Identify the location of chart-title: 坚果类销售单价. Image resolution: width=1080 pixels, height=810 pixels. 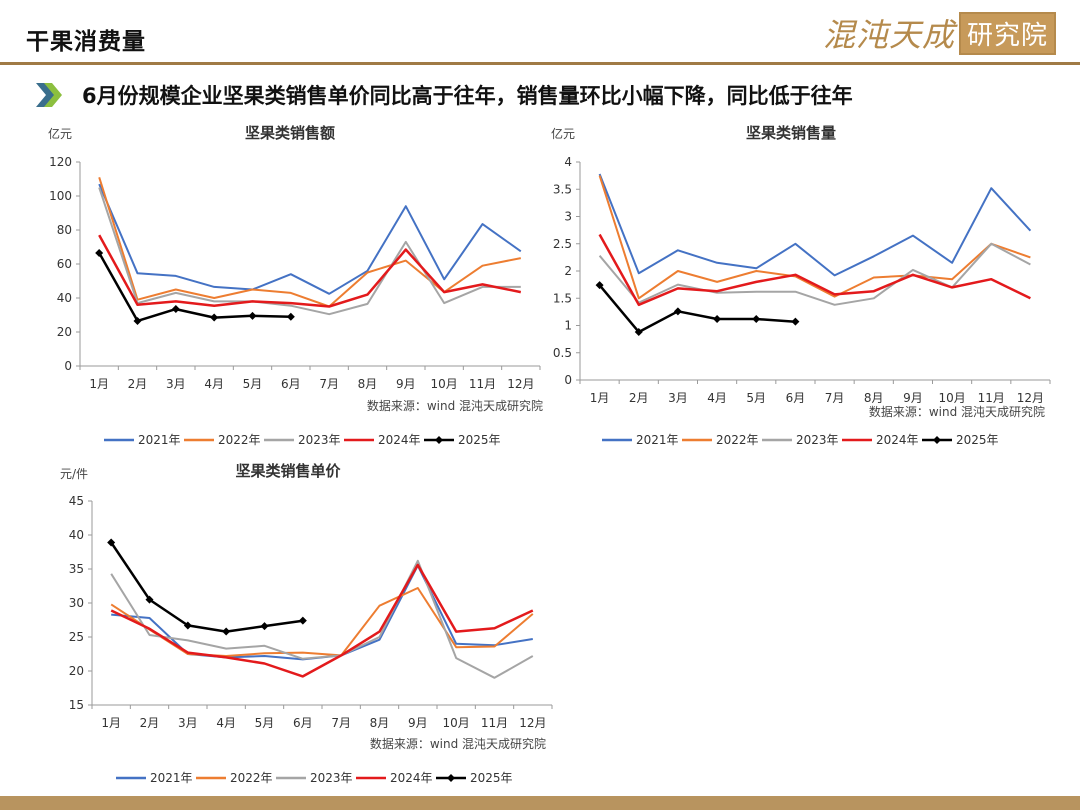
(288, 471).